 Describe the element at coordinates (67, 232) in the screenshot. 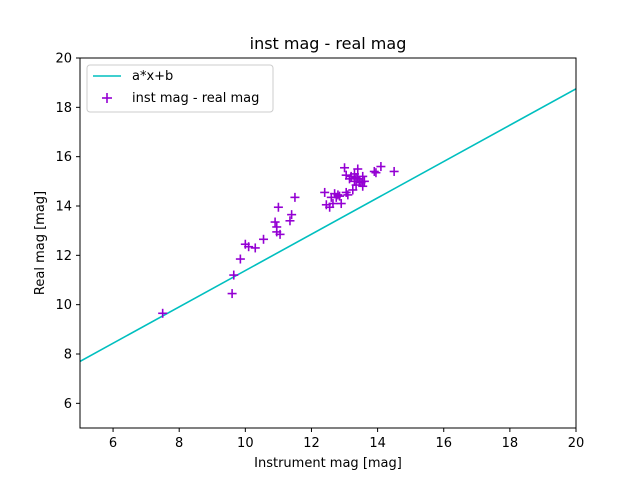

I see `y-axis-ticks: 6 8 10 12 14 16 18 20` at that location.